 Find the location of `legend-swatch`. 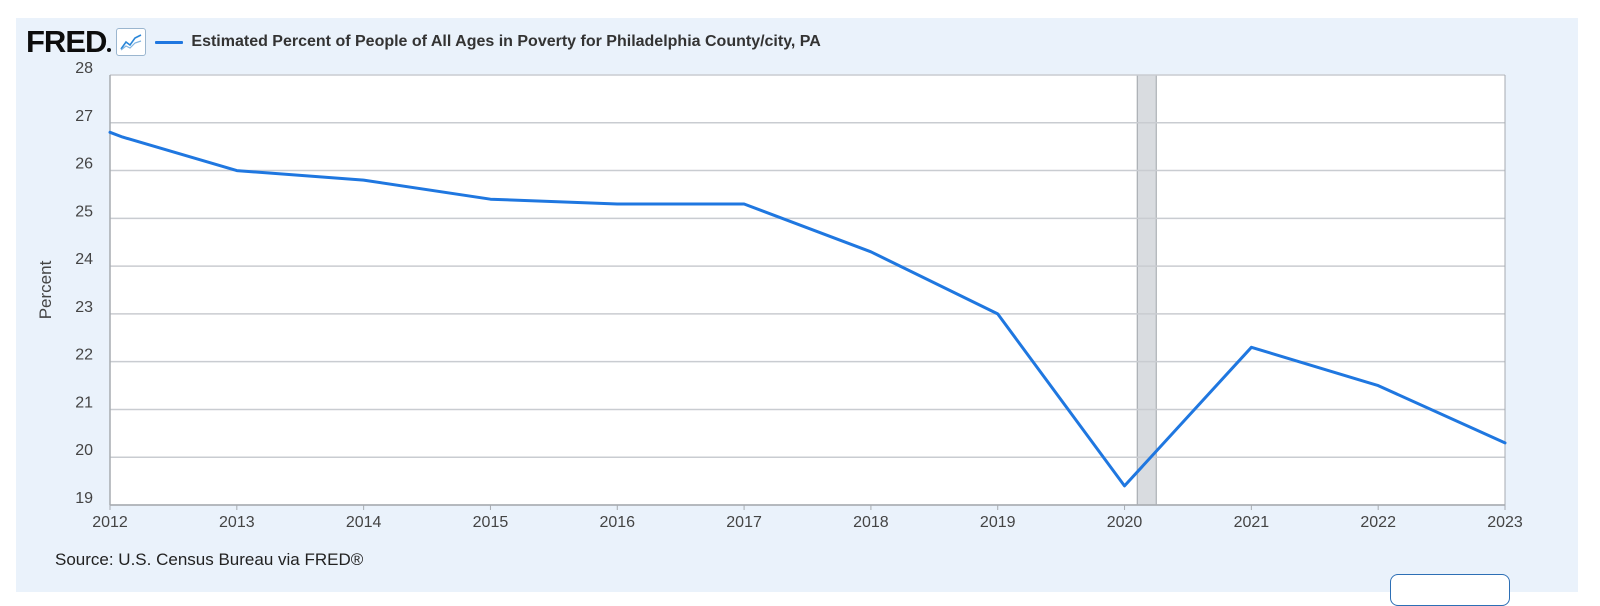

legend-swatch is located at coordinates (169, 42).